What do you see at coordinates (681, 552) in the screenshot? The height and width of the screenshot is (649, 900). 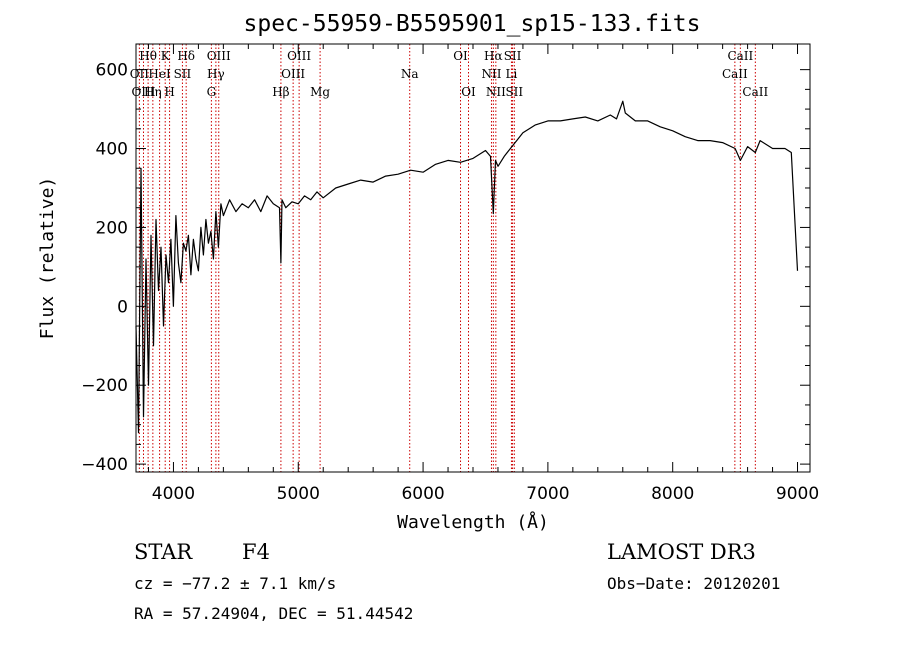 I see `survey-name: LAMOST DR3` at bounding box center [681, 552].